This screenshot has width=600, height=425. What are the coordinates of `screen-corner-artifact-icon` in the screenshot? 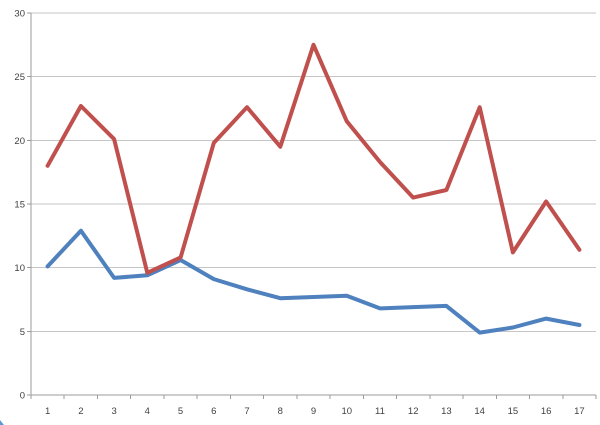 It's located at (2, 422).